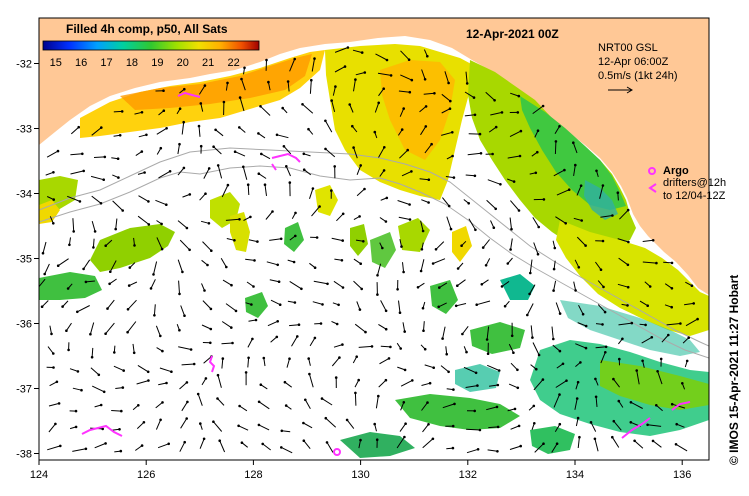 The image size is (749, 496). Describe the element at coordinates (652, 188) in the screenshot. I see `drifter-legend-icon` at that location.